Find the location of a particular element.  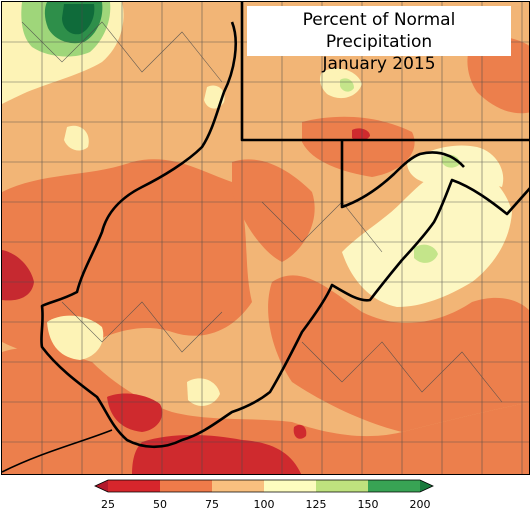

colorbar-tick-100: 100 is located at coordinates (264, 504).